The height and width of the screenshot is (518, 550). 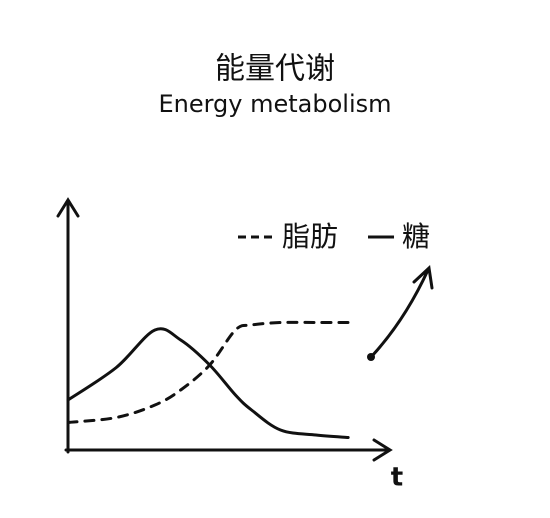 I want to click on annotation-arrow, so click(x=402, y=311).